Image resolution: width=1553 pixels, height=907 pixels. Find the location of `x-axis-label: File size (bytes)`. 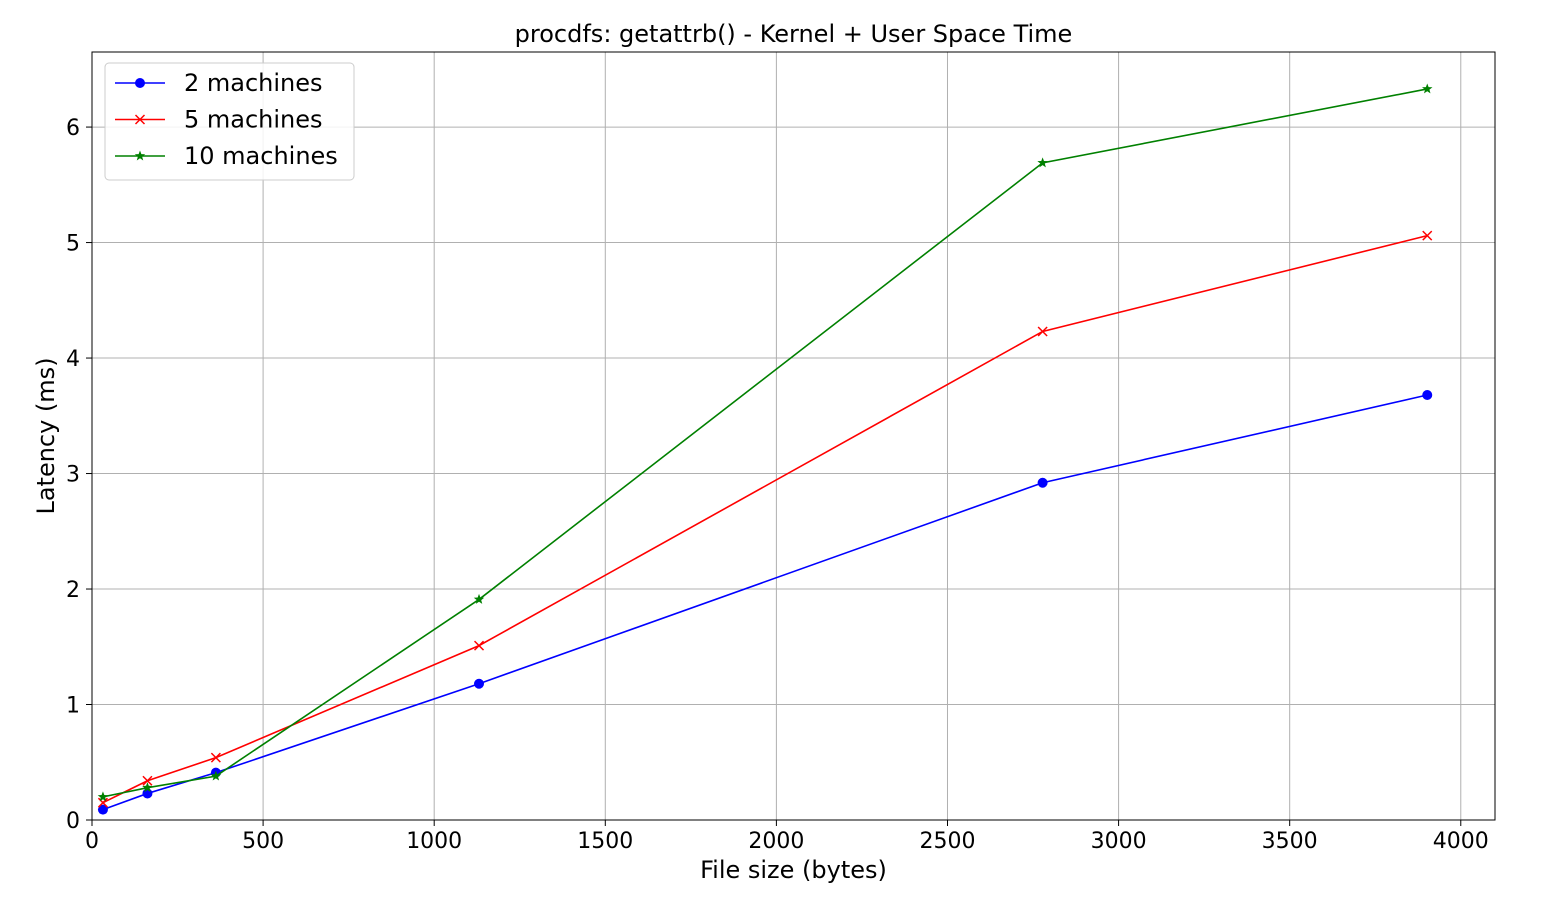

x-axis-label: File size (bytes) is located at coordinates (793, 870).